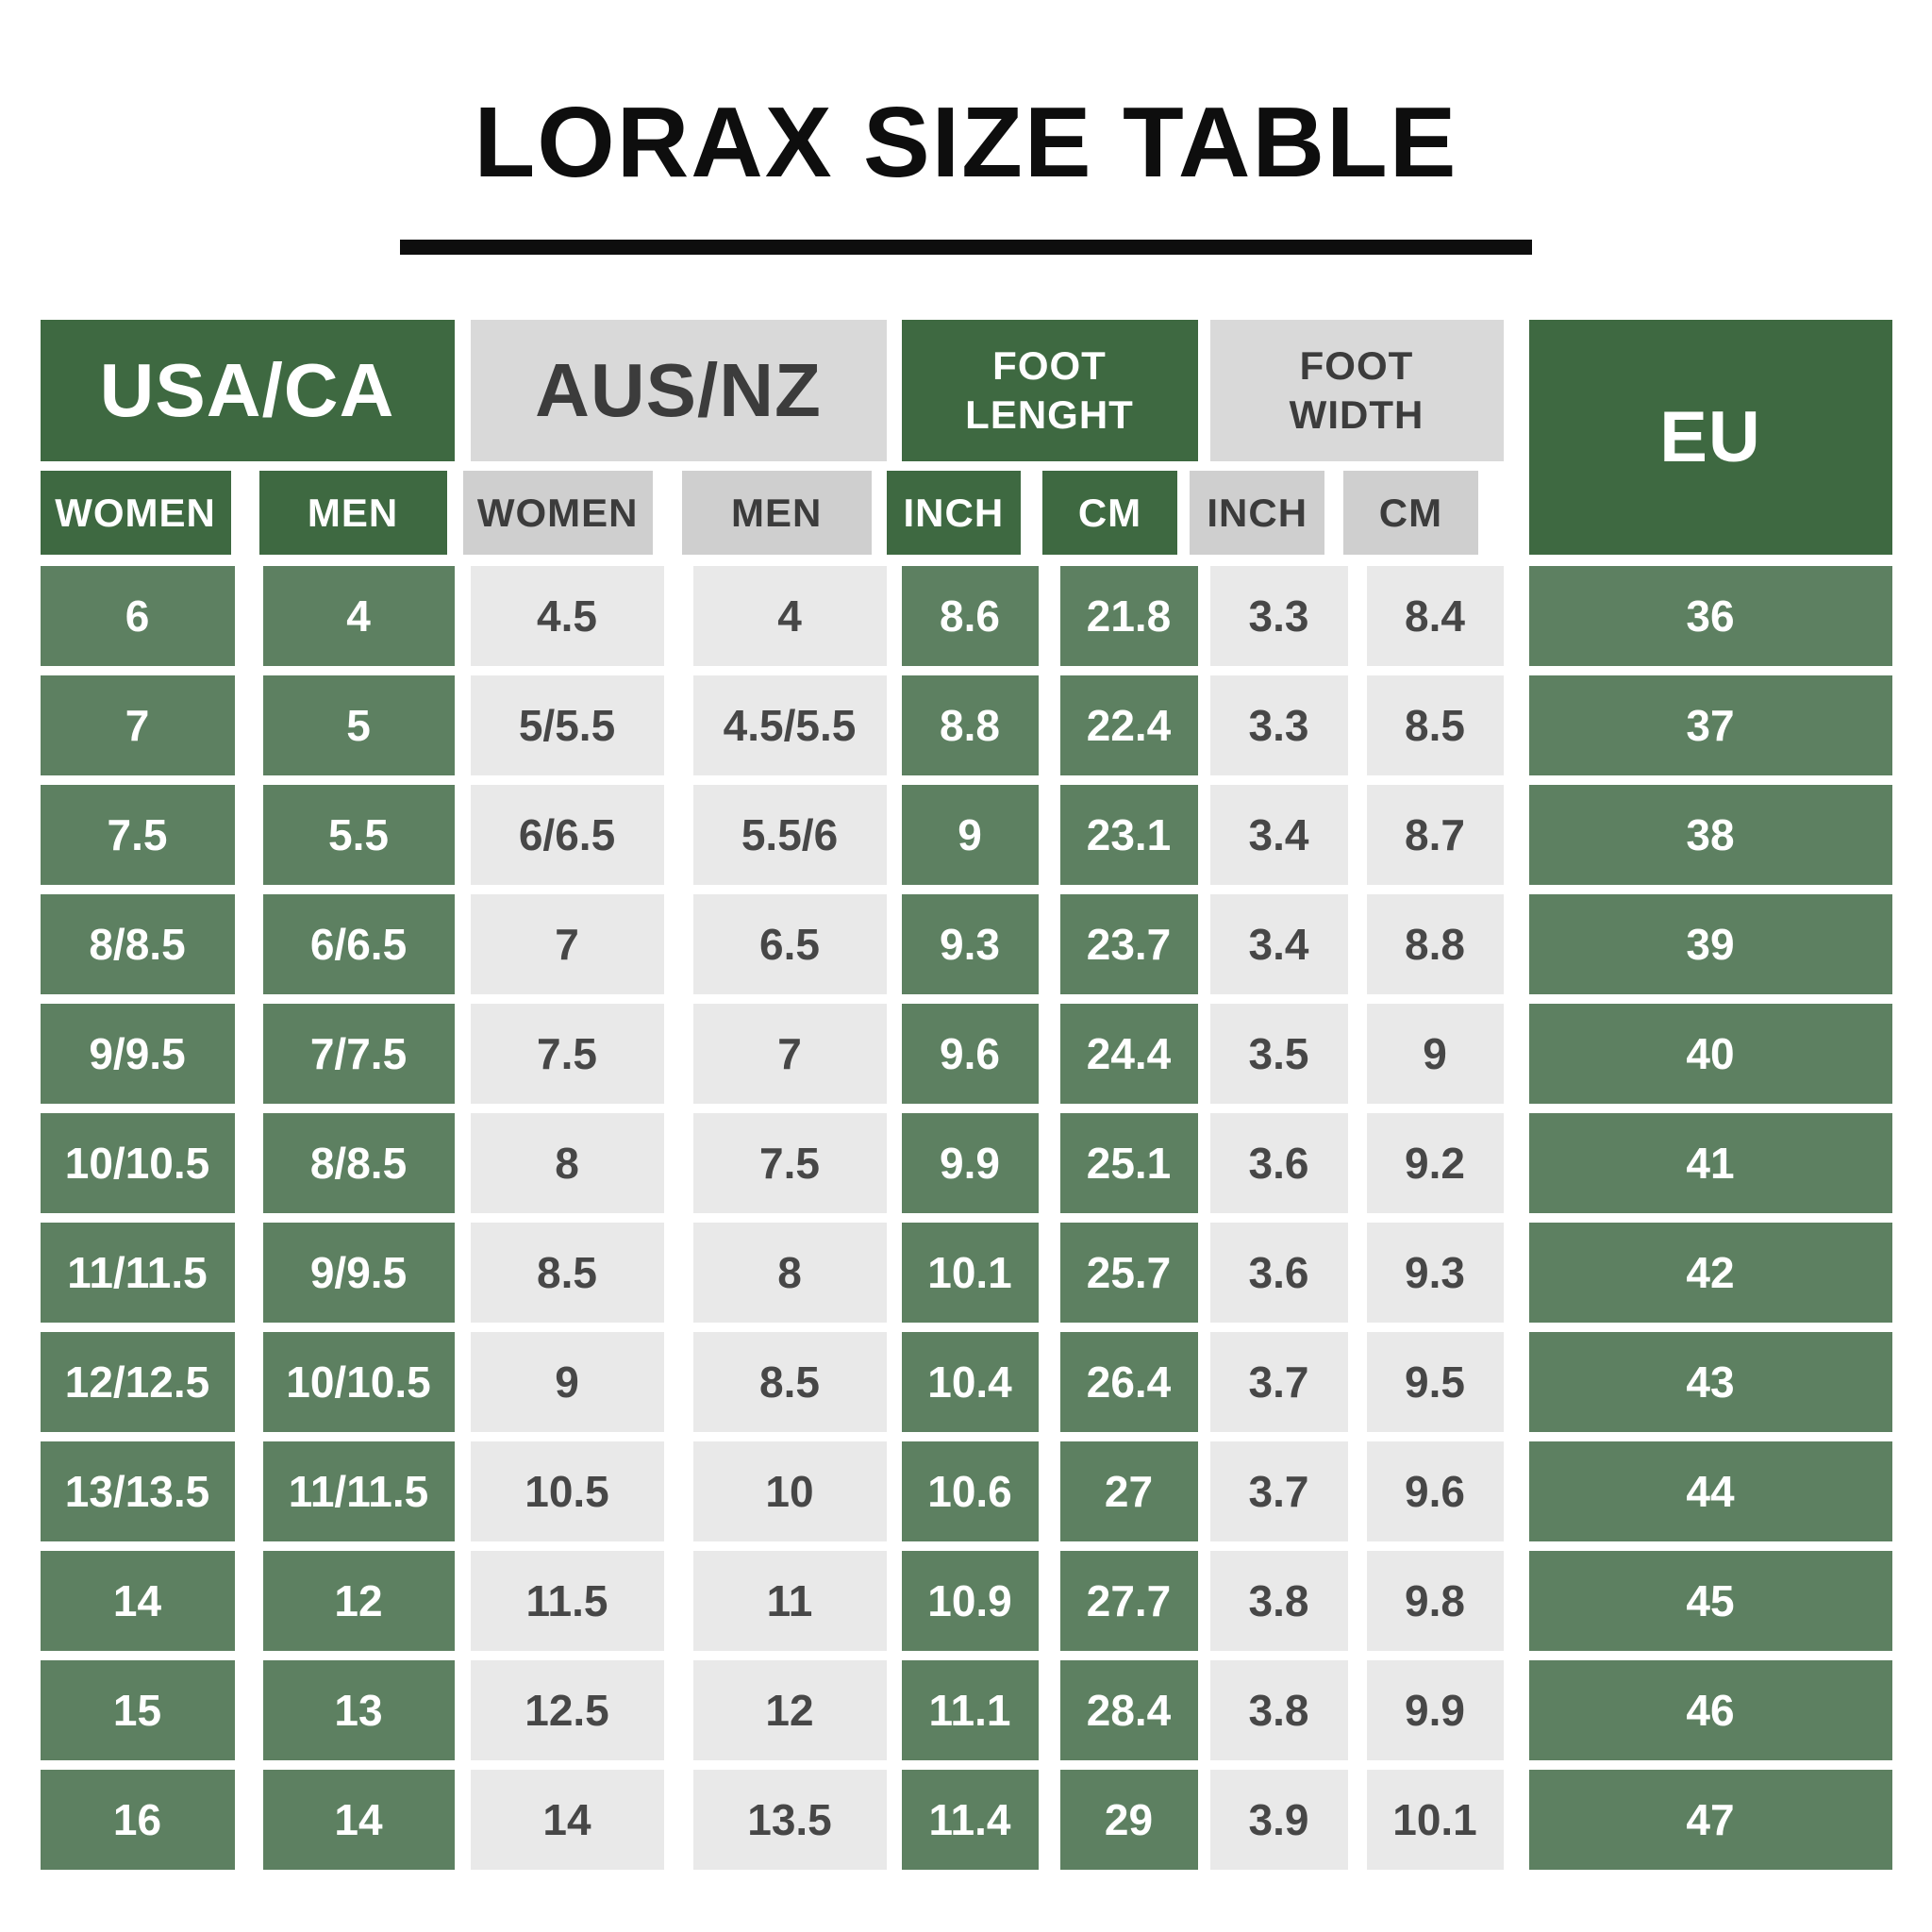 The width and height of the screenshot is (1932, 1932). What do you see at coordinates (777, 513) in the screenshot?
I see `subheader-men-1: MEN` at bounding box center [777, 513].